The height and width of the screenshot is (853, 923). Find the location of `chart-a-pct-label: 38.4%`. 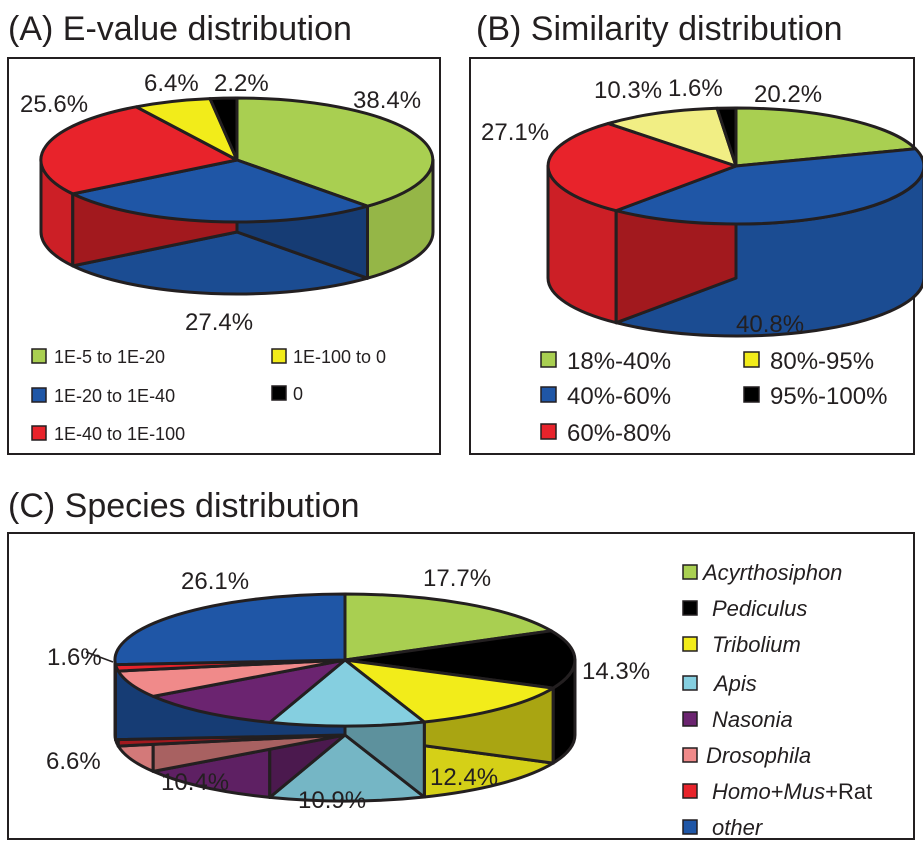

chart-a-pct-label: 38.4% is located at coordinates (387, 100).